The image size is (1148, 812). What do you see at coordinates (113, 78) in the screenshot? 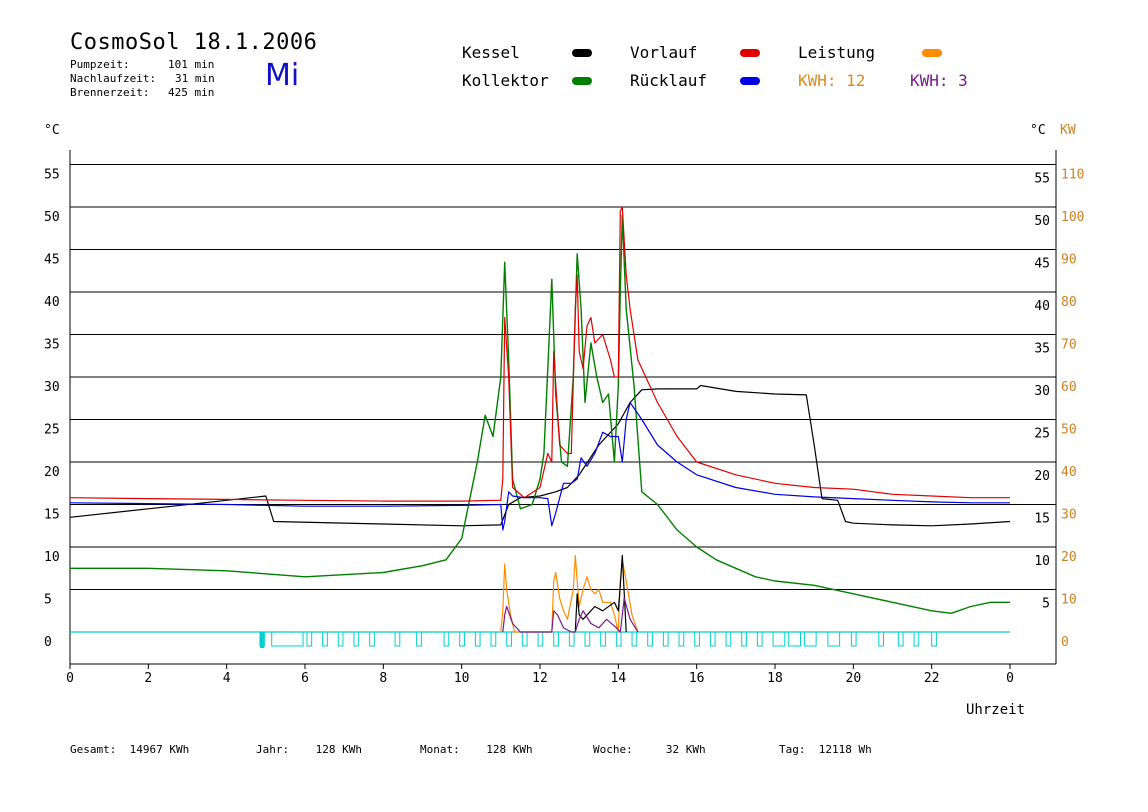
I see `stat-nachlaufzeit-label: Nachlaufzeit:` at bounding box center [113, 78].